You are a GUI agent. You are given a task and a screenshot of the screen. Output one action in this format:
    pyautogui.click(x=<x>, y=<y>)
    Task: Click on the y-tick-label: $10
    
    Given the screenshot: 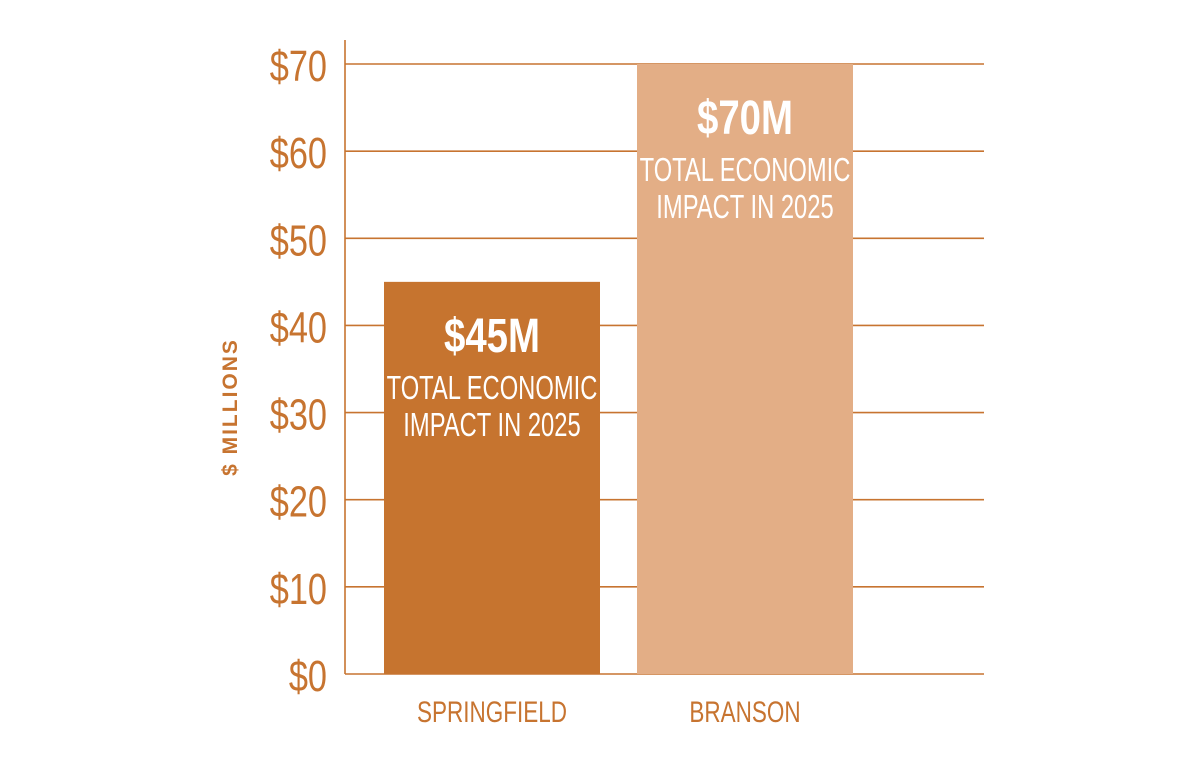 What is the action you would take?
    pyautogui.click(x=298, y=589)
    